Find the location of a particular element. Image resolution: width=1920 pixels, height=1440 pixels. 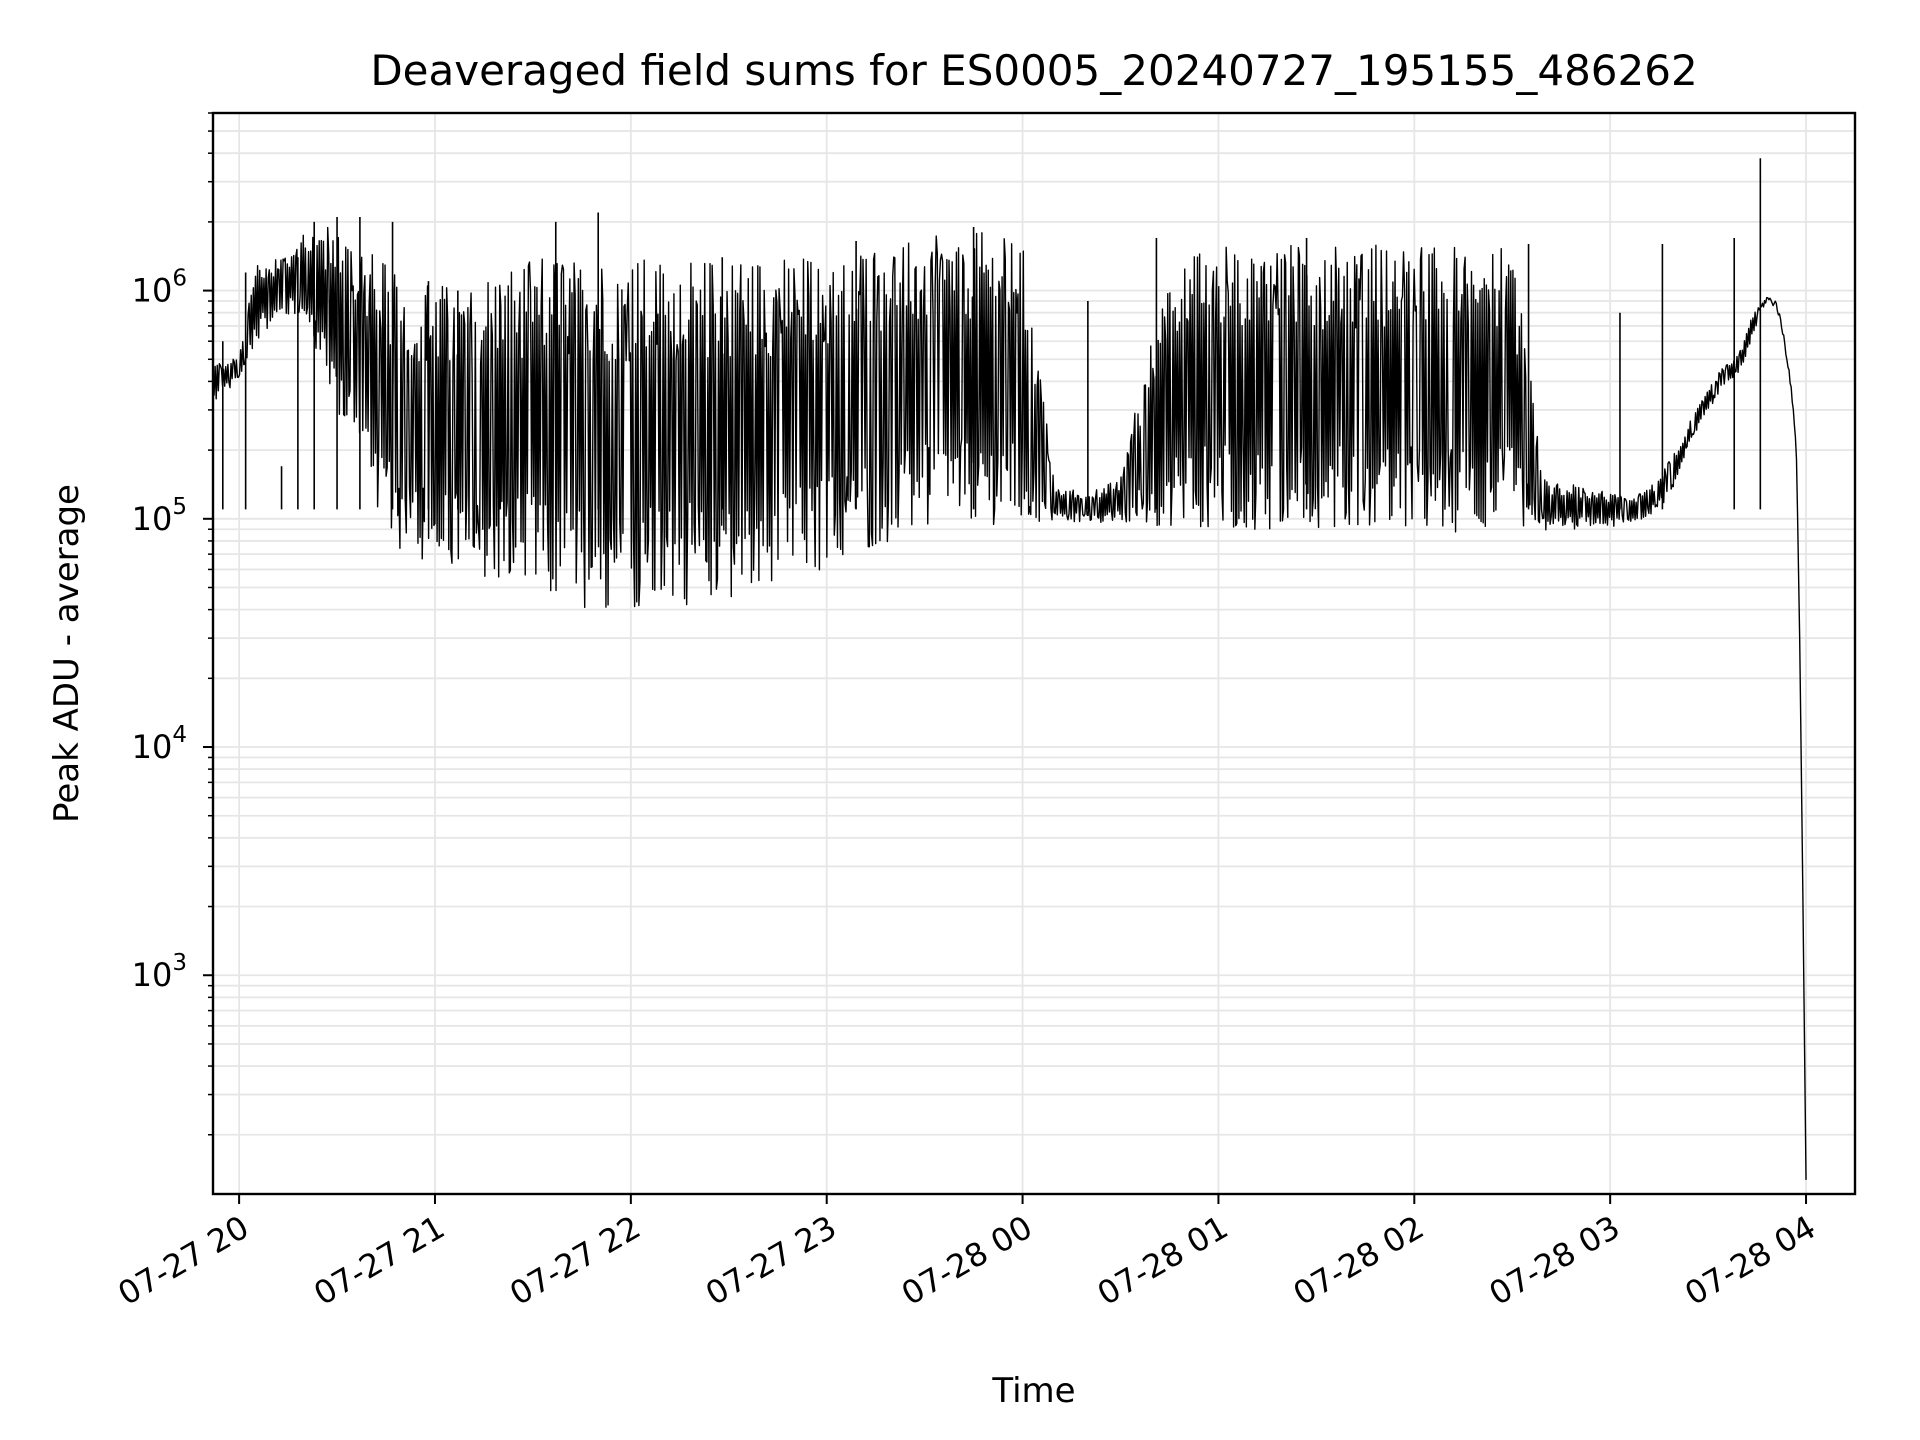

y-tick-exponent: 4 is located at coordinates (179, 735).